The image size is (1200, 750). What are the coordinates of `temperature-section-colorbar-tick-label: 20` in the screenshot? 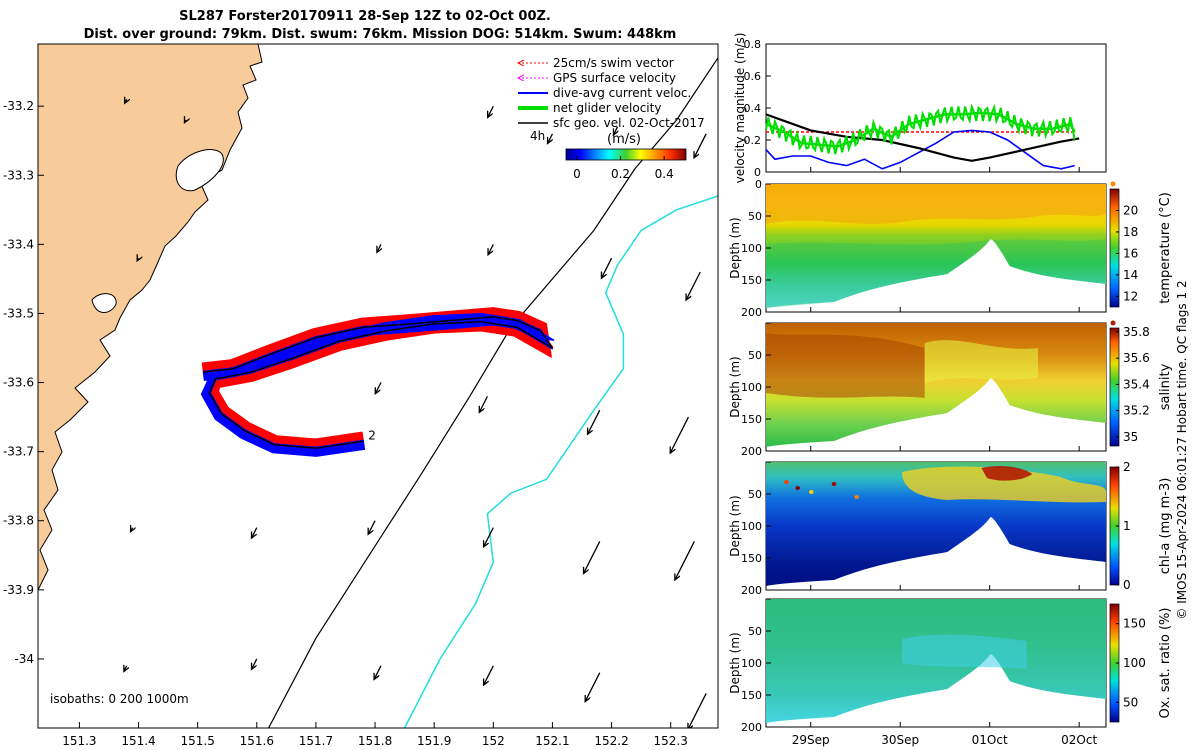 It's located at (1130, 210).